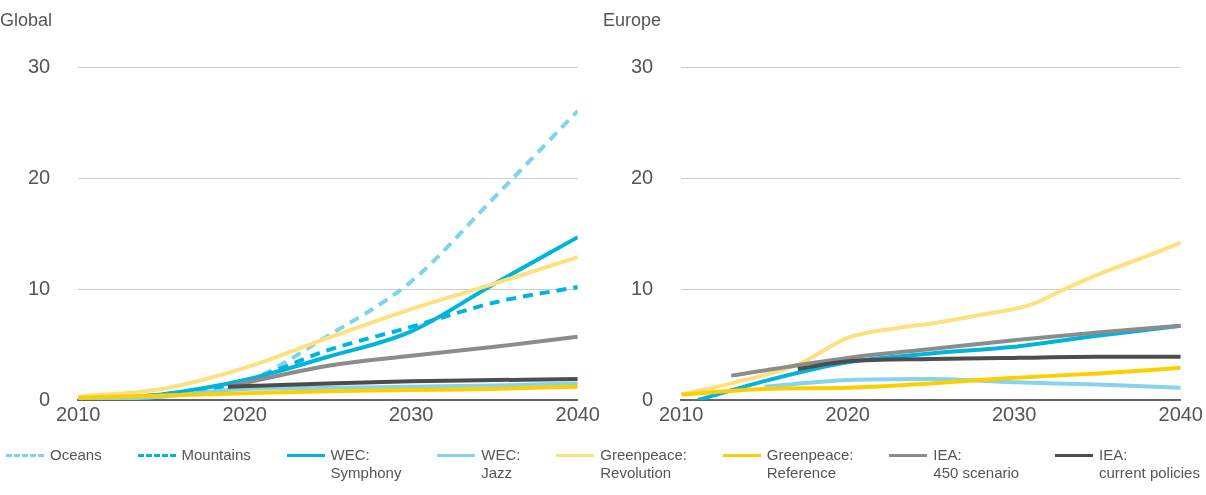 The image size is (1206, 495). What do you see at coordinates (216, 455) in the screenshot?
I see `legend-label: Mountains` at bounding box center [216, 455].